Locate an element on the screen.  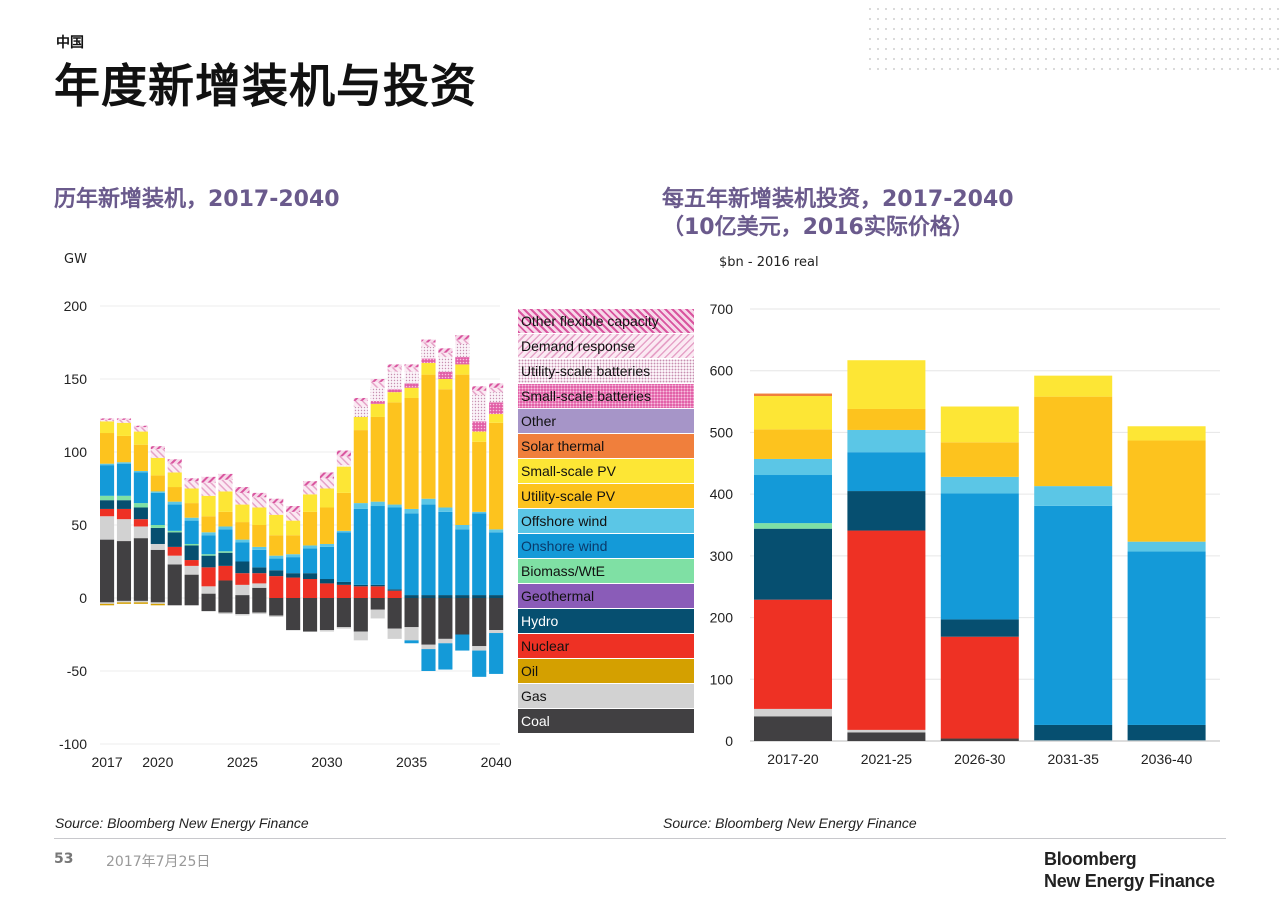
legend-label: Hydro is located at coordinates (540, 621).